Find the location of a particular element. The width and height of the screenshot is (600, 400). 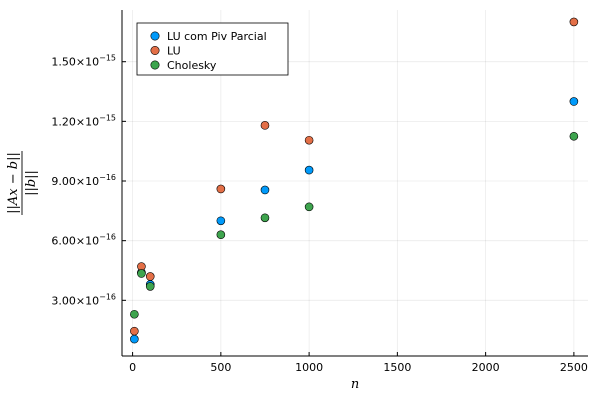

x-axis-label: n is located at coordinates (355, 384).